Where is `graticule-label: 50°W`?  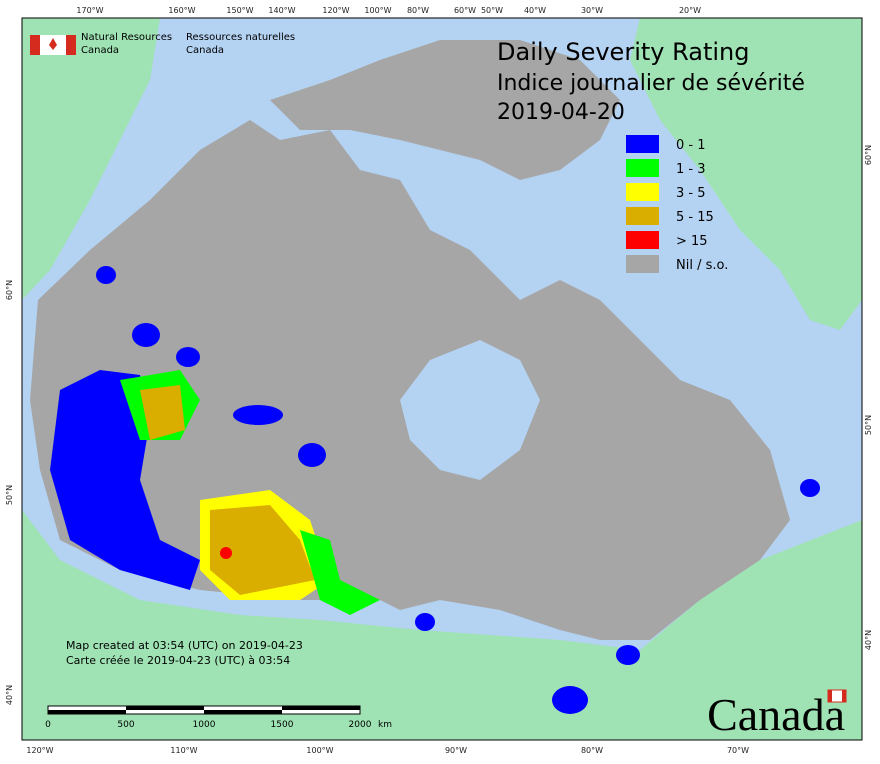 graticule-label: 50°W is located at coordinates (492, 10).